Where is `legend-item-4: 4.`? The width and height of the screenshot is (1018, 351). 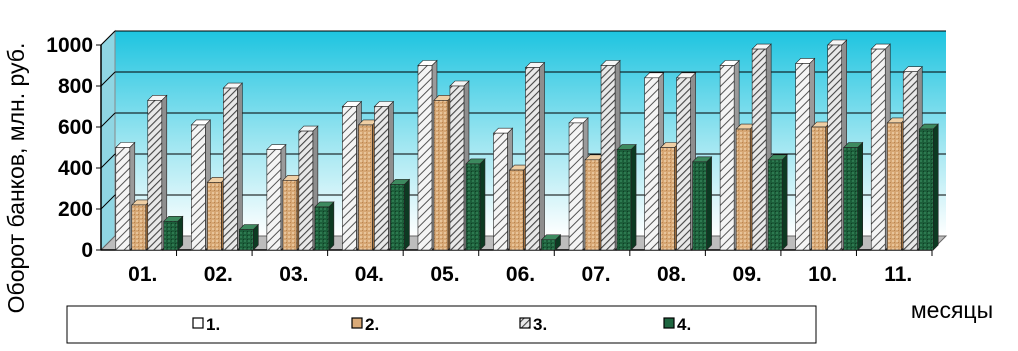
legend-item-4: 4. is located at coordinates (677, 324).